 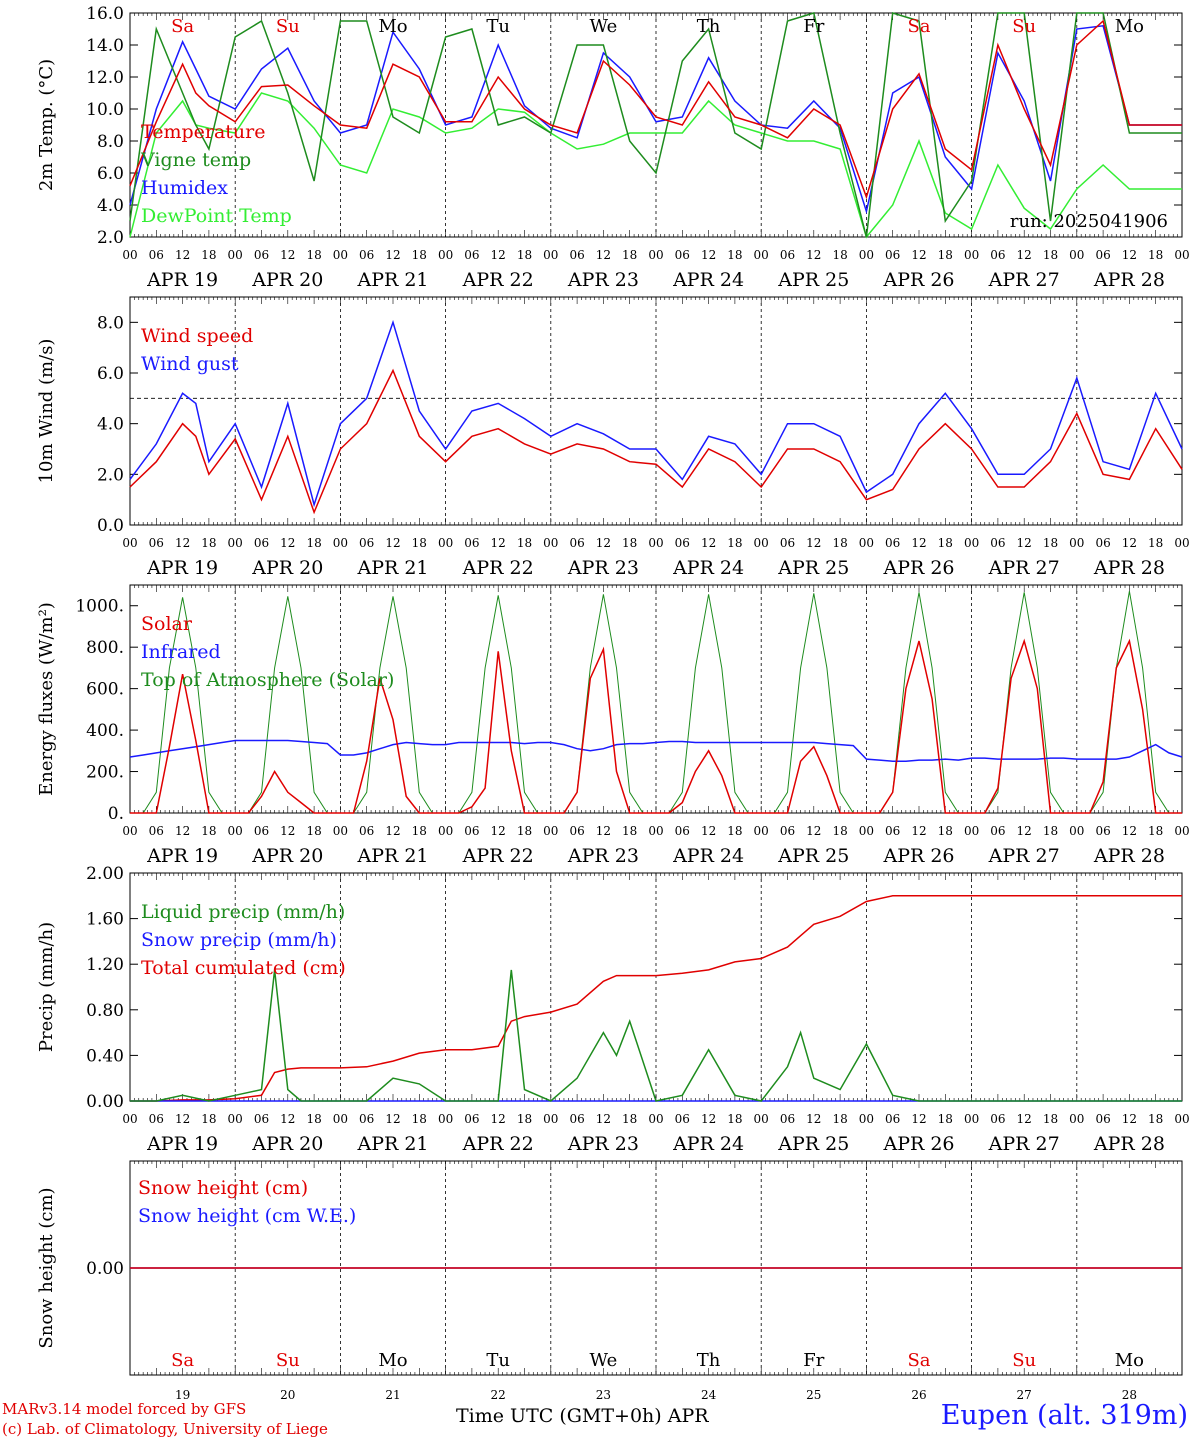 What do you see at coordinates (182, 1360) in the screenshot?
I see `day-name-label: Sa` at bounding box center [182, 1360].